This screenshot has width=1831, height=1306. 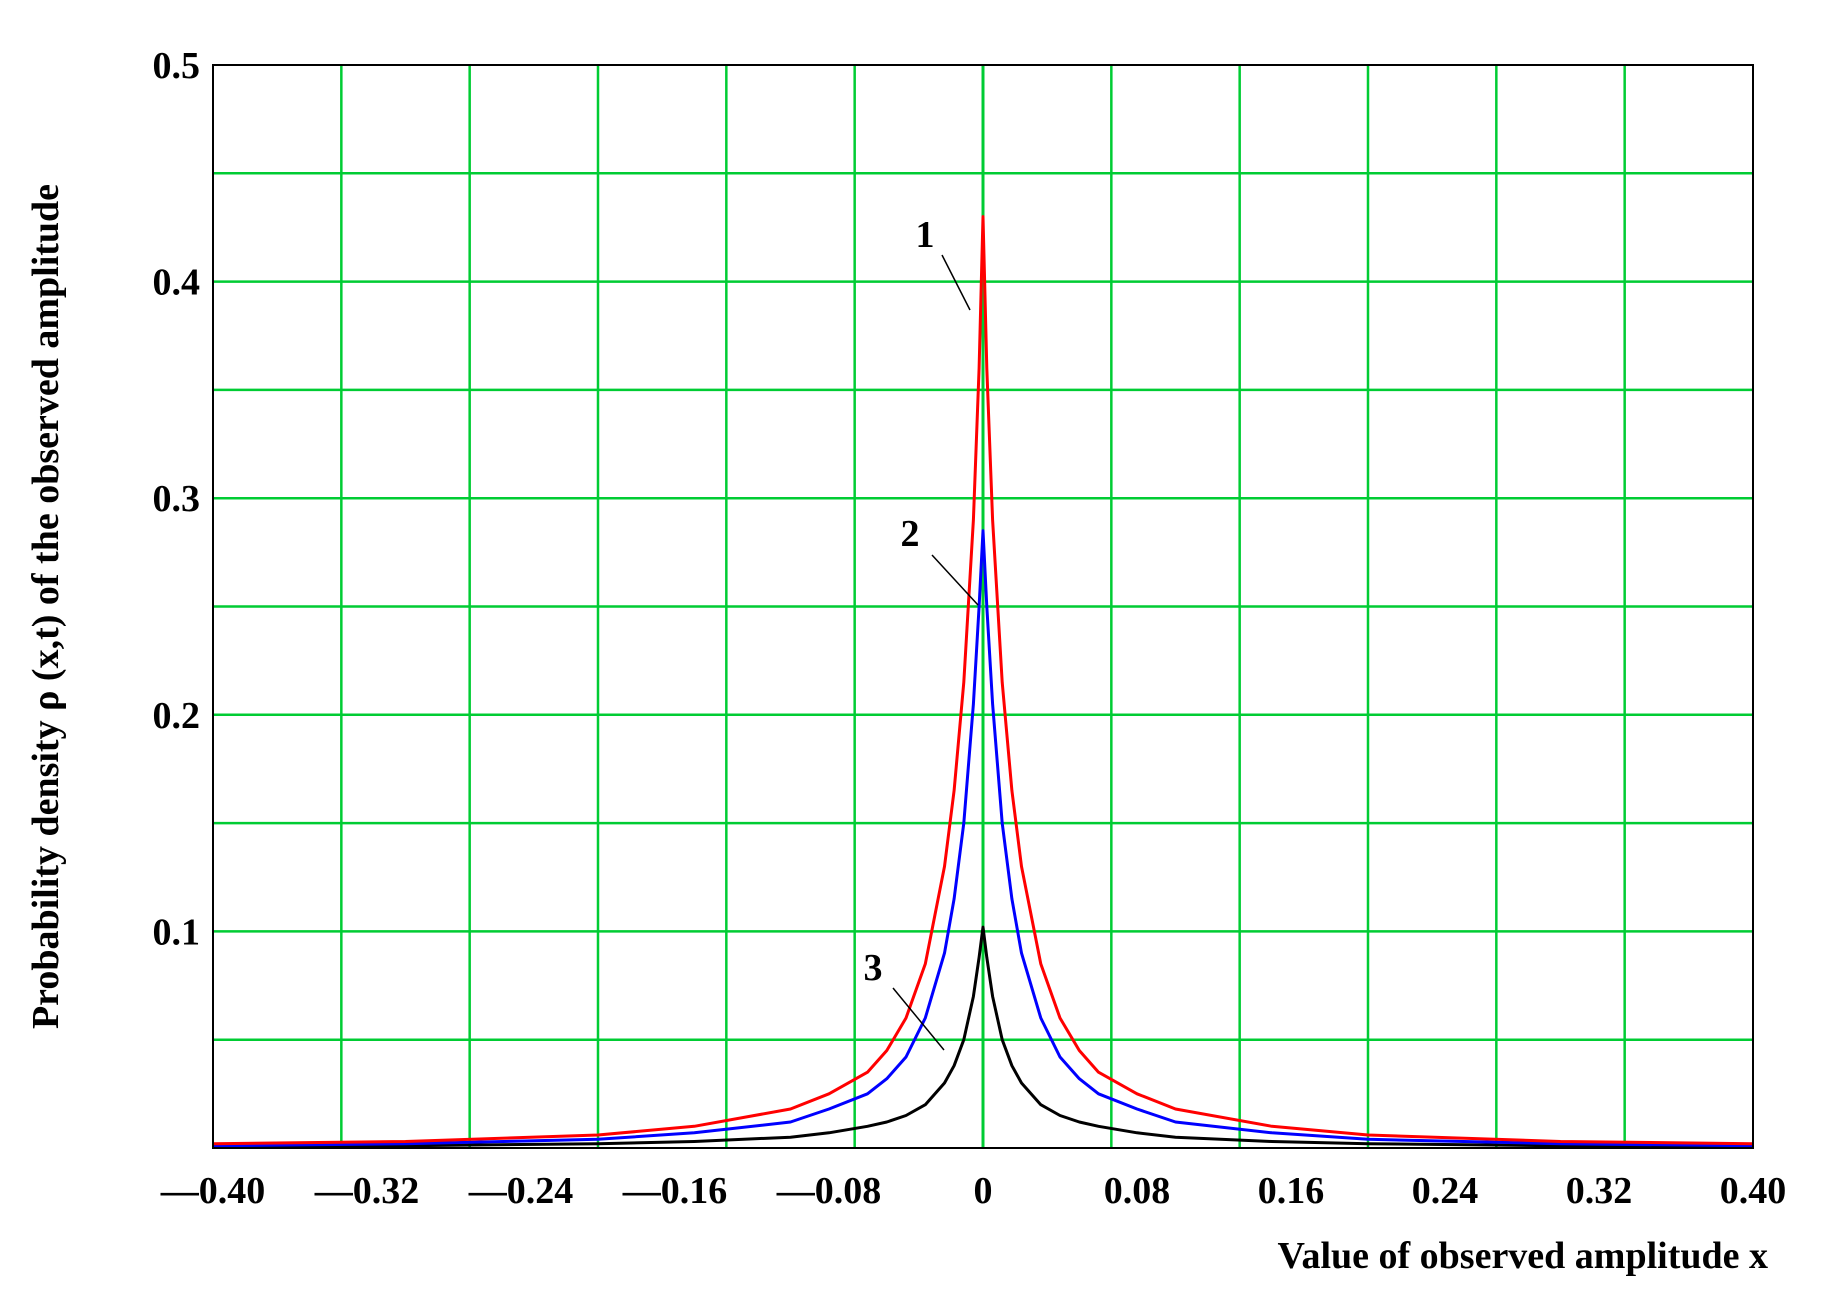 What do you see at coordinates (829, 1191) in the screenshot?
I see `x-tick-label: —0.08` at bounding box center [829, 1191].